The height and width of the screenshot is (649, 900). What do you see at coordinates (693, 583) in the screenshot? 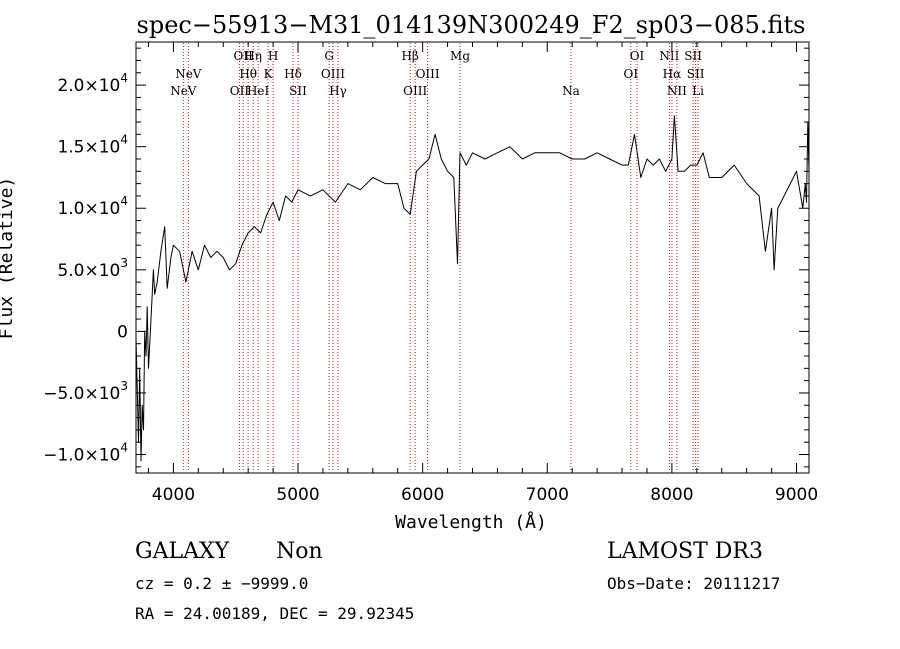
I see `obs-date-text: Obs−Date: 20111217` at bounding box center [693, 583].